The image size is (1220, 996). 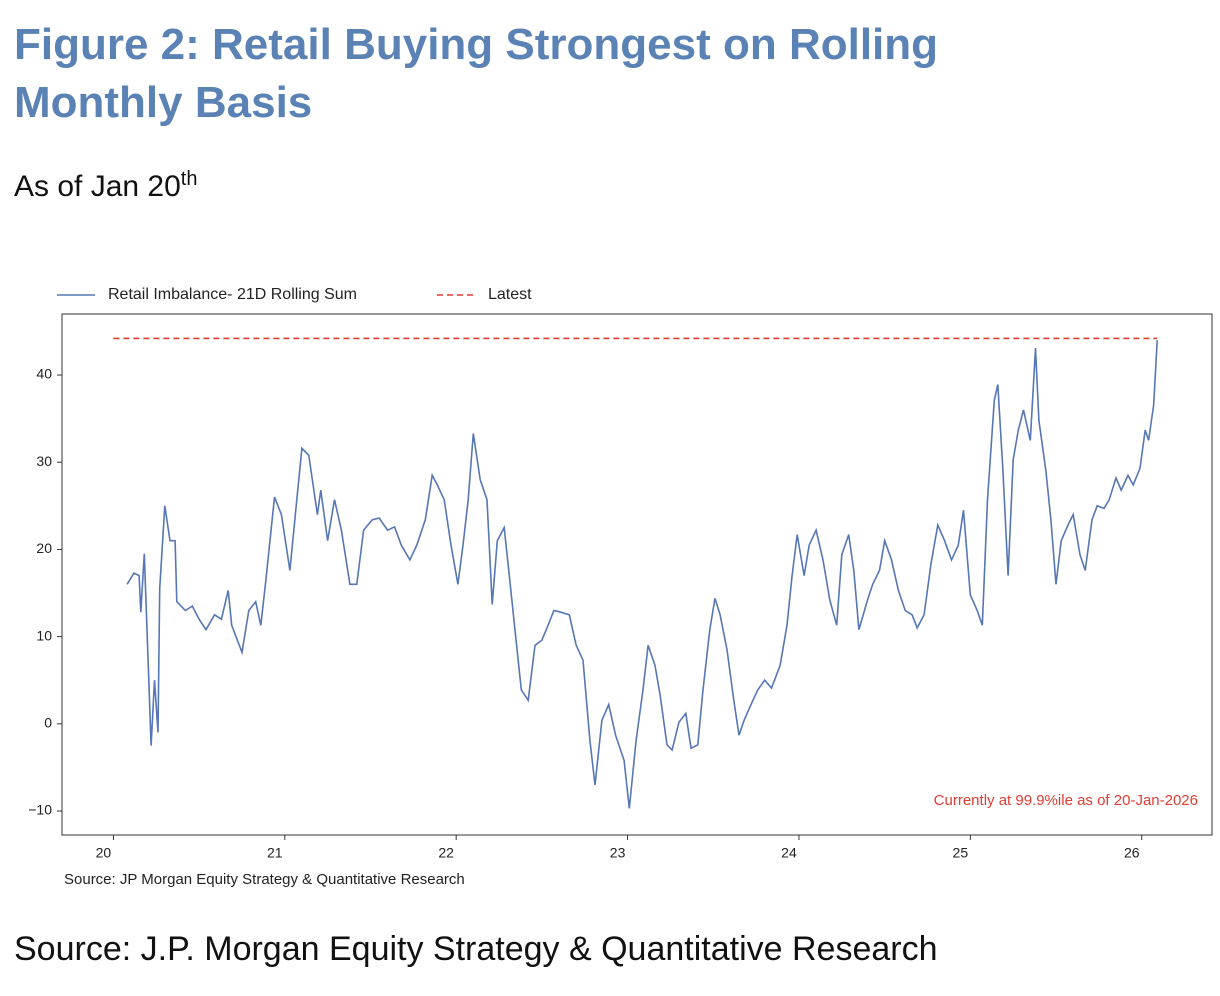 What do you see at coordinates (1066, 800) in the screenshot?
I see `annotation: Currently at 99.9%ile as of 20-Jan-2026` at bounding box center [1066, 800].